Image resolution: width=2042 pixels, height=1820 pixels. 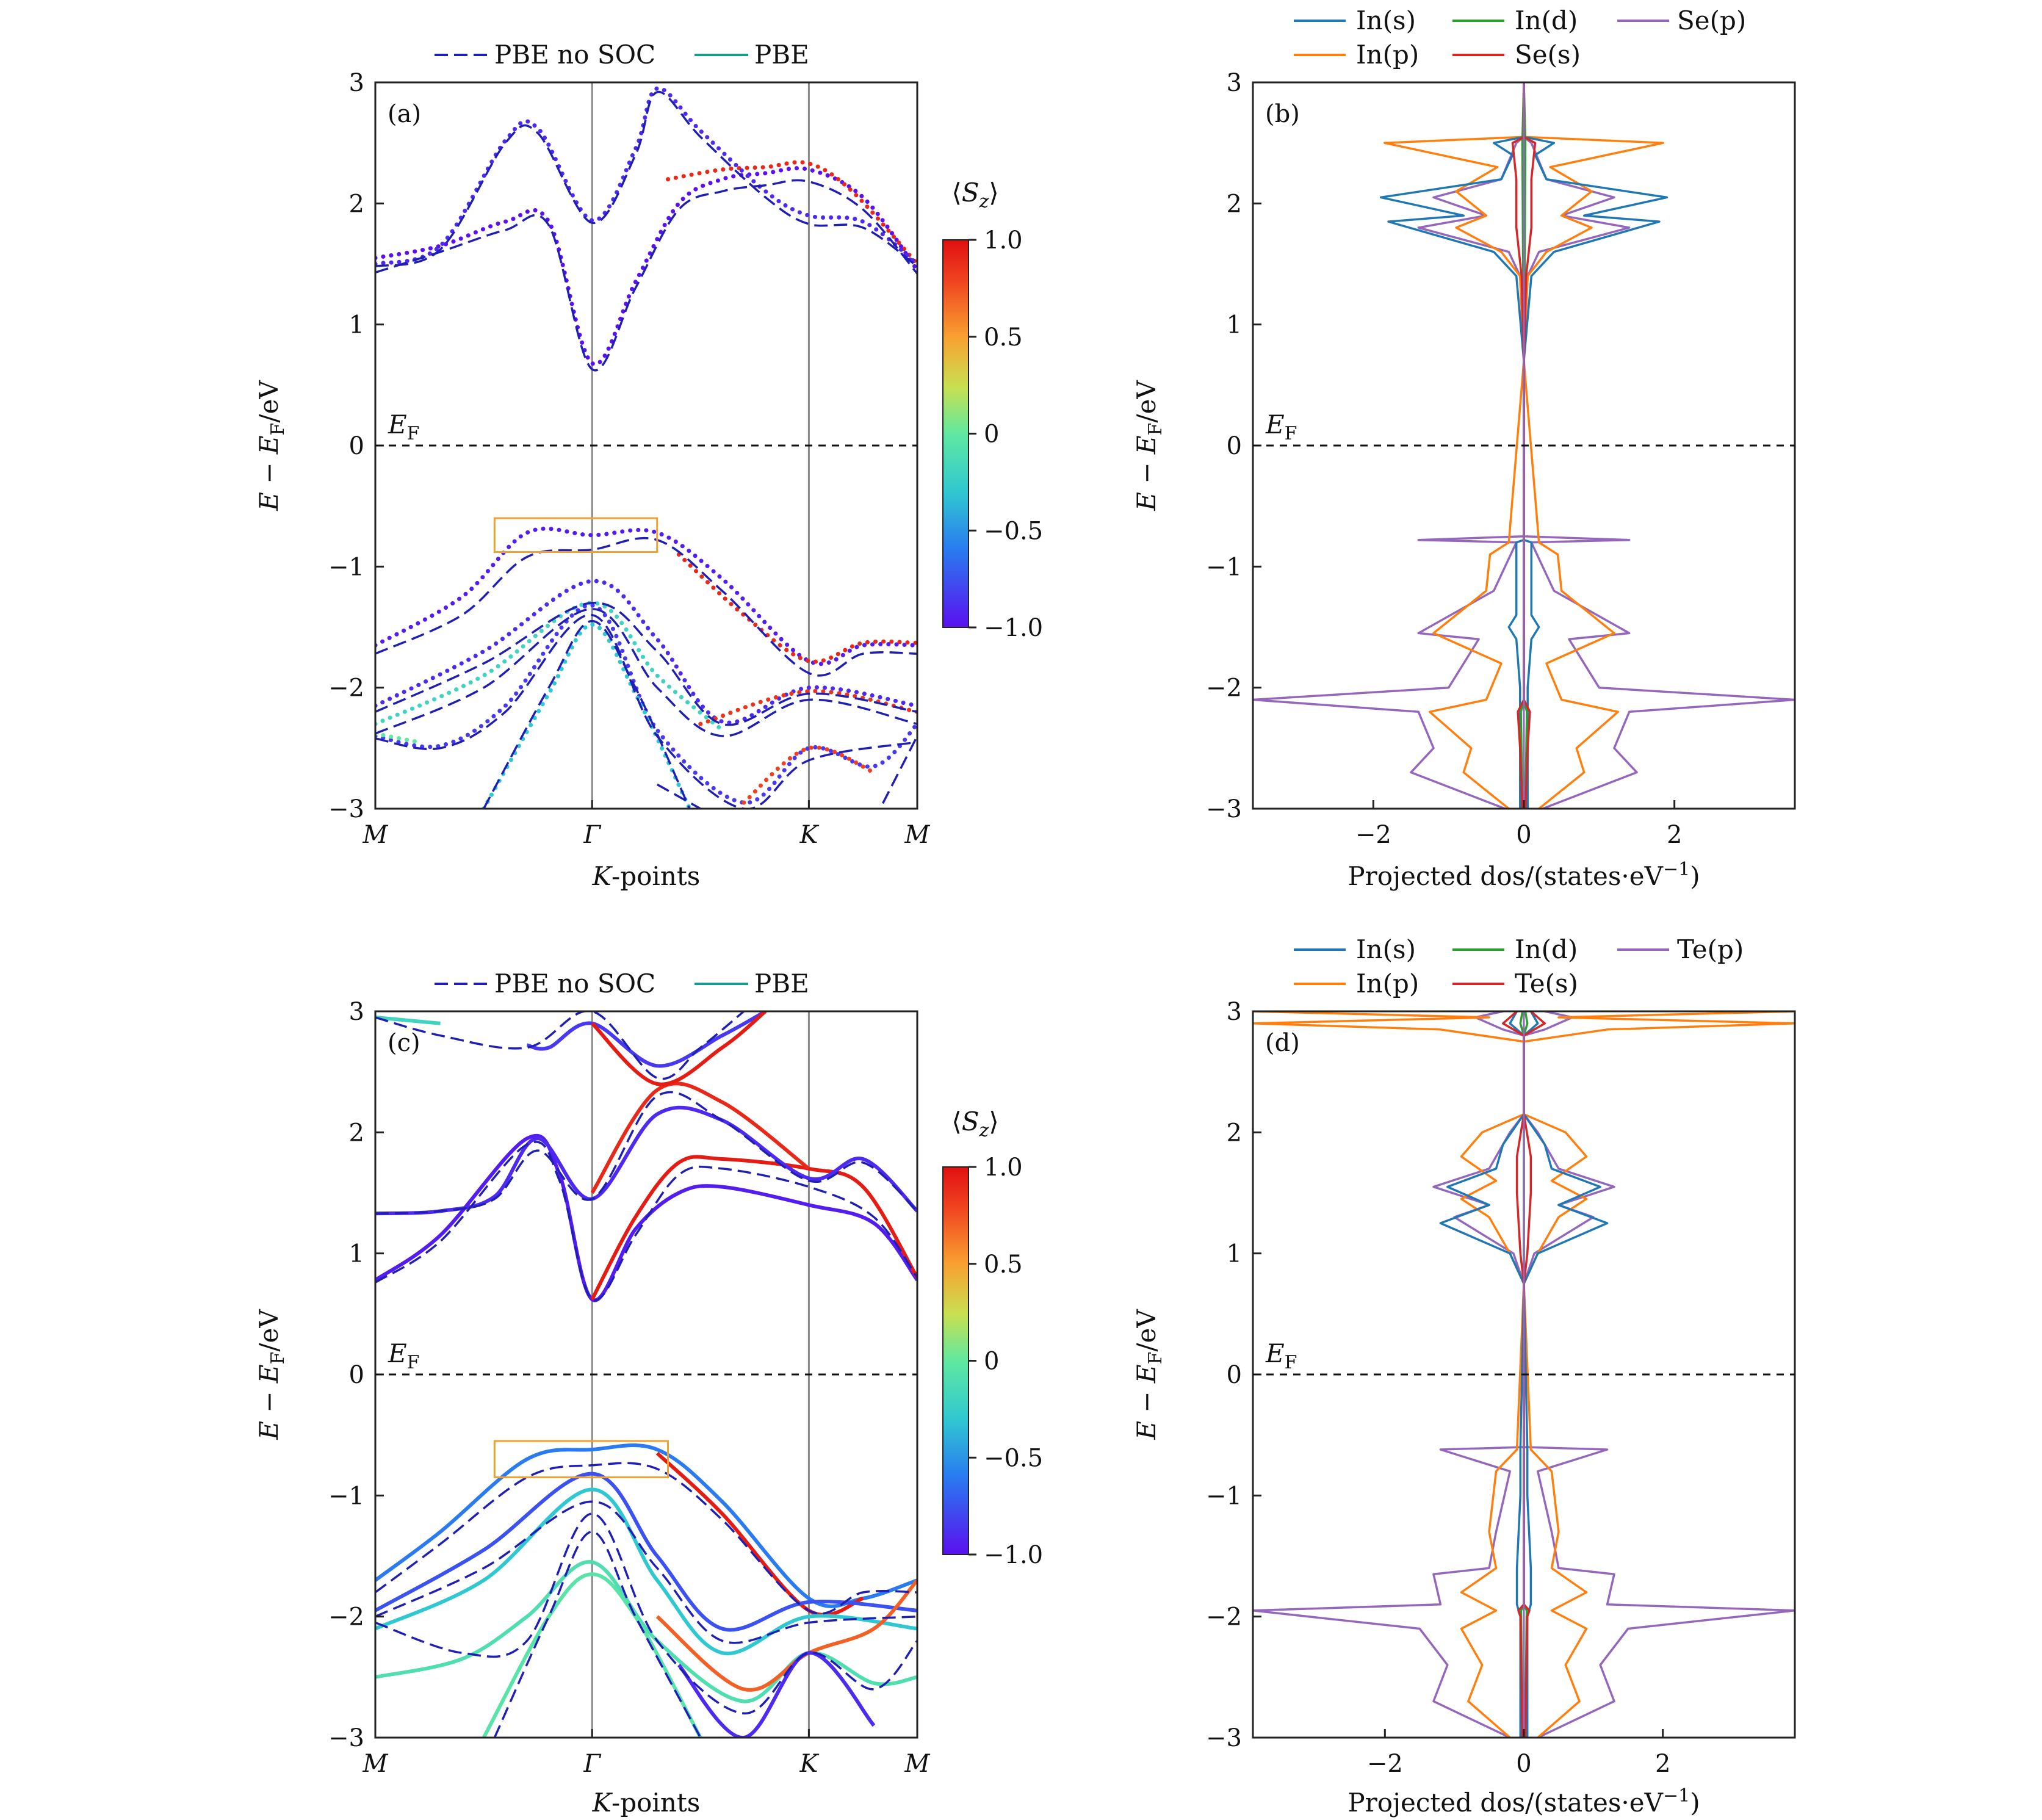 What do you see at coordinates (405, 114) in the screenshot?
I see `panel-a-label: (a)` at bounding box center [405, 114].